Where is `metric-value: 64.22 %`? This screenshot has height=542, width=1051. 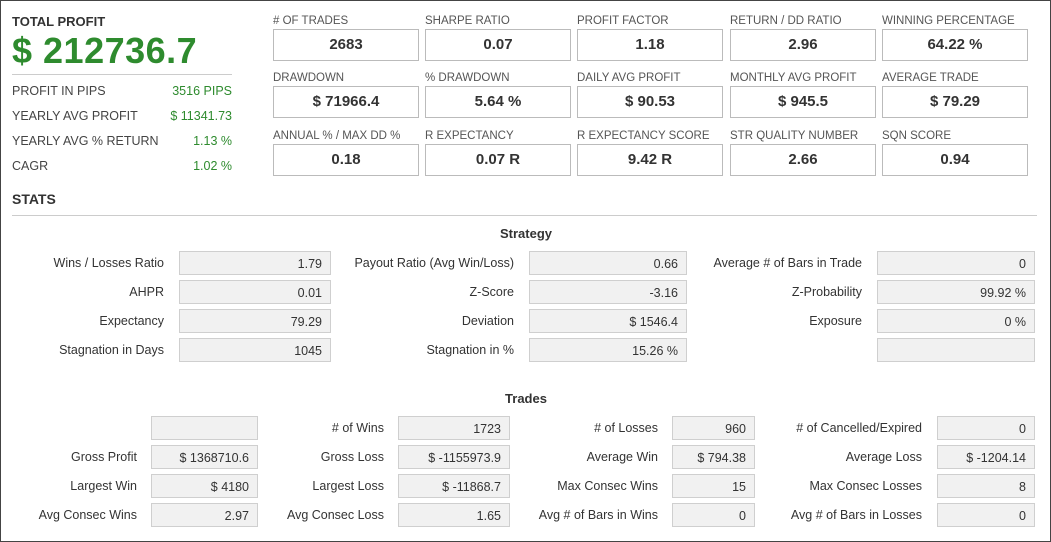 metric-value: 64.22 % is located at coordinates (955, 45).